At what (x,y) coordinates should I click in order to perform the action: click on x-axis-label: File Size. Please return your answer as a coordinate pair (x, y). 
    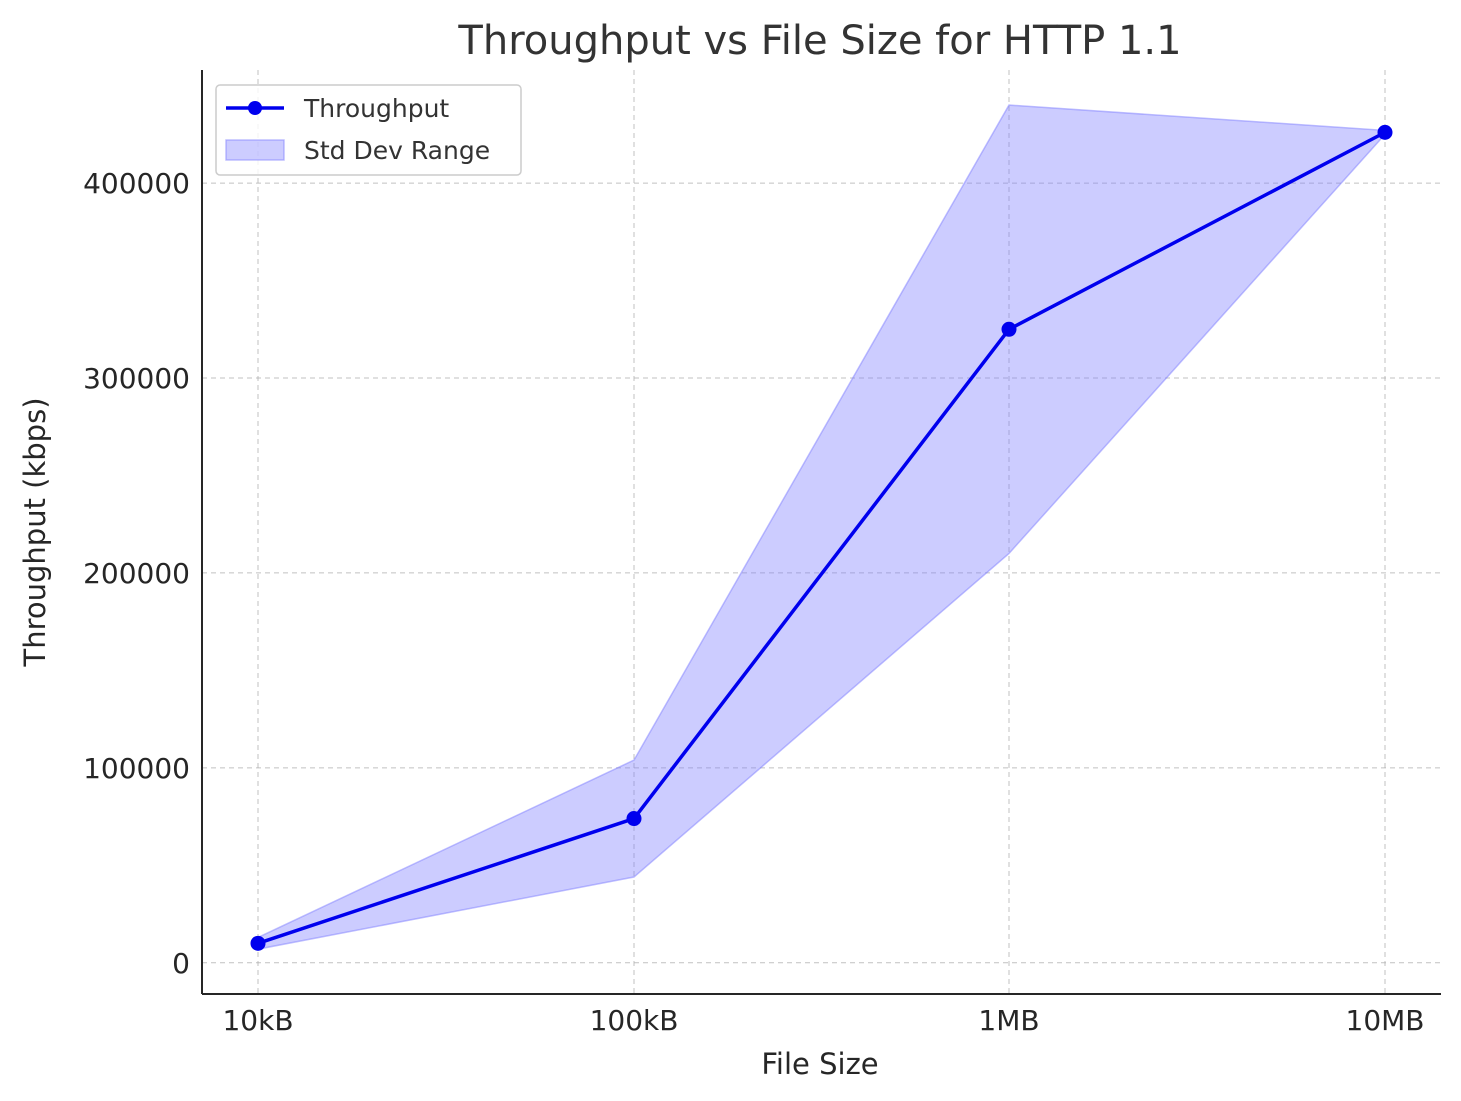
    Looking at the image, I should click on (819, 1064).